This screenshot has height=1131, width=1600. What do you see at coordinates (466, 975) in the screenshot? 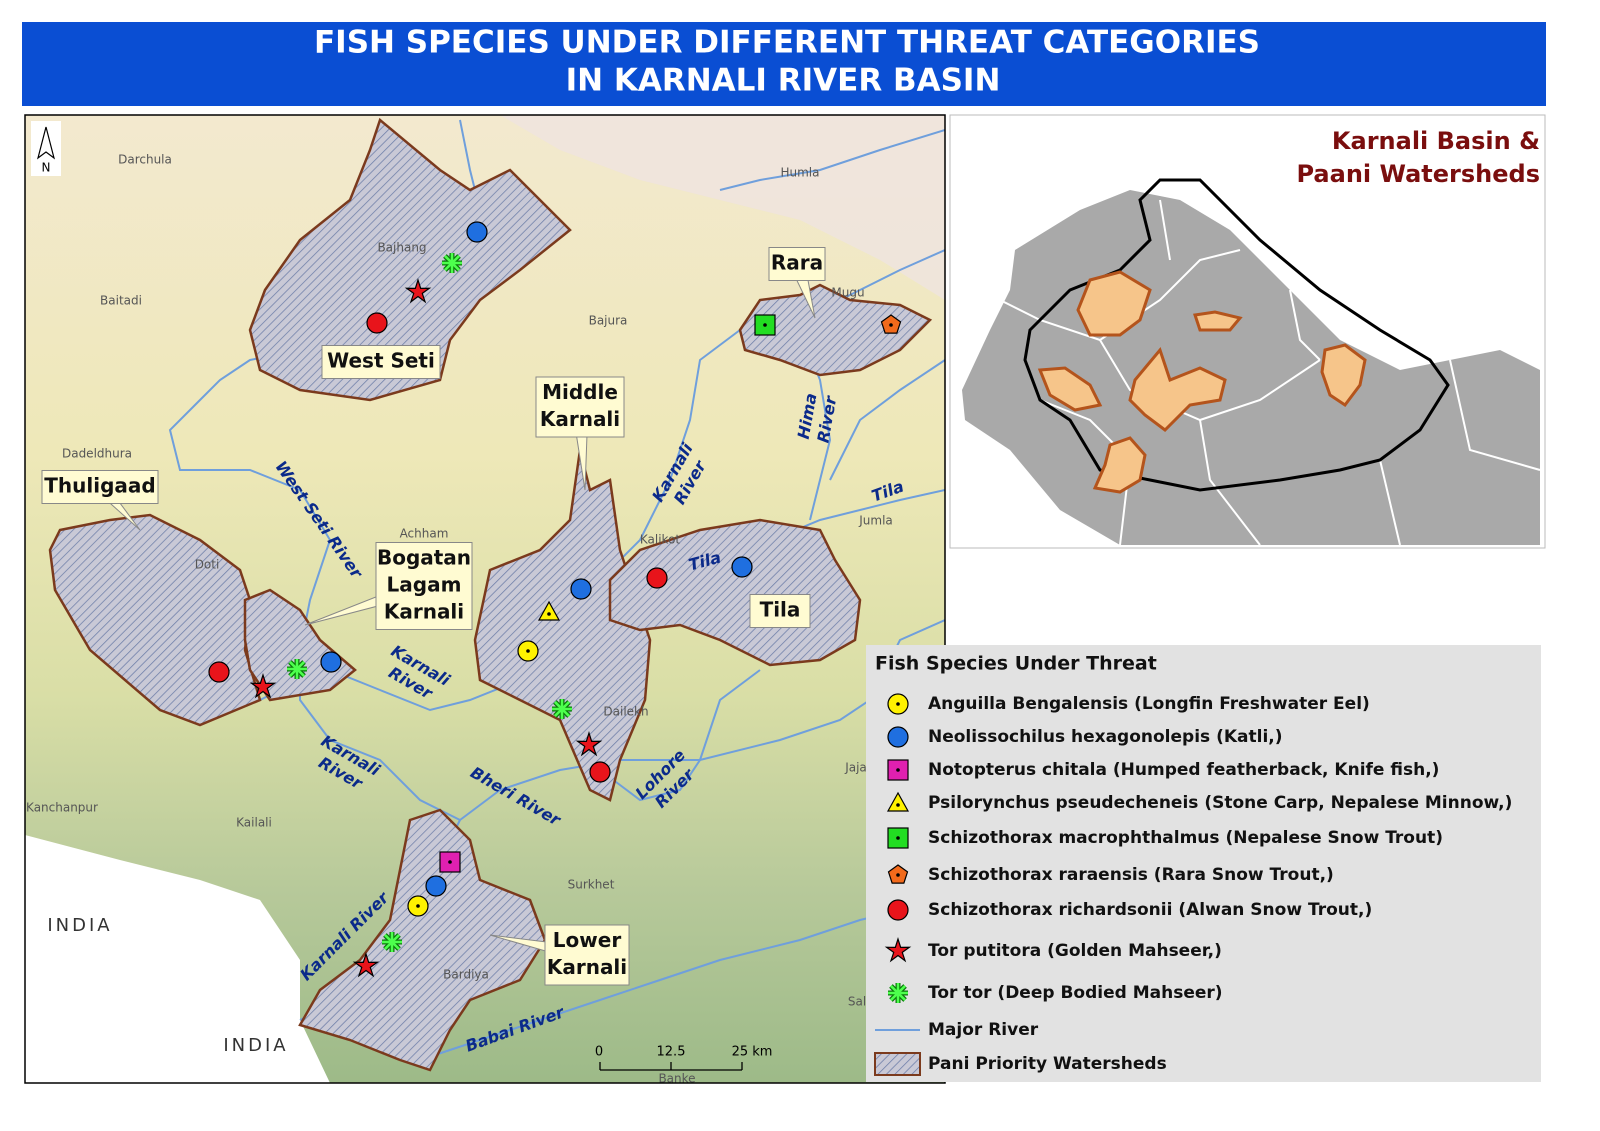
I see `place-label: Bardiya` at bounding box center [466, 975].